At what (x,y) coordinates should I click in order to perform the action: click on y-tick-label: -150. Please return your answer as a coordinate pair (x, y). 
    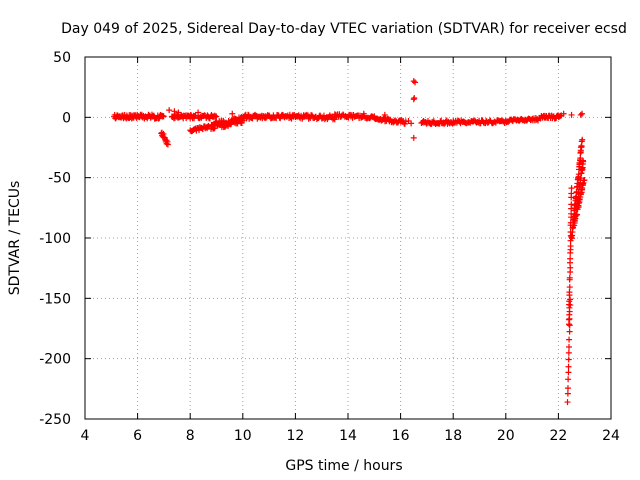
    Looking at the image, I should click on (55, 299).